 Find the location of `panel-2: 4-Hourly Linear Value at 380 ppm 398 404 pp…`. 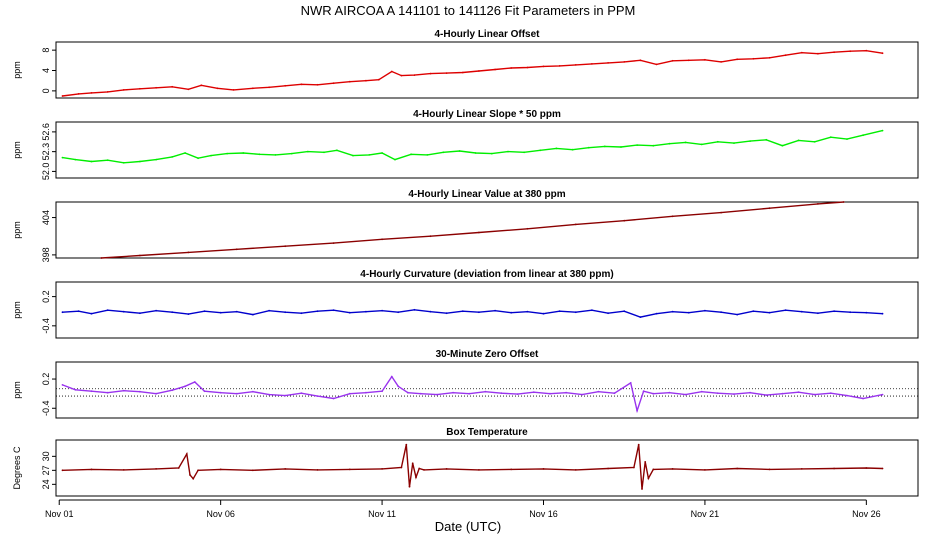

panel-2: 4-Hourly Linear Value at 380 ppm 398 404 pp… is located at coordinates (465, 225).